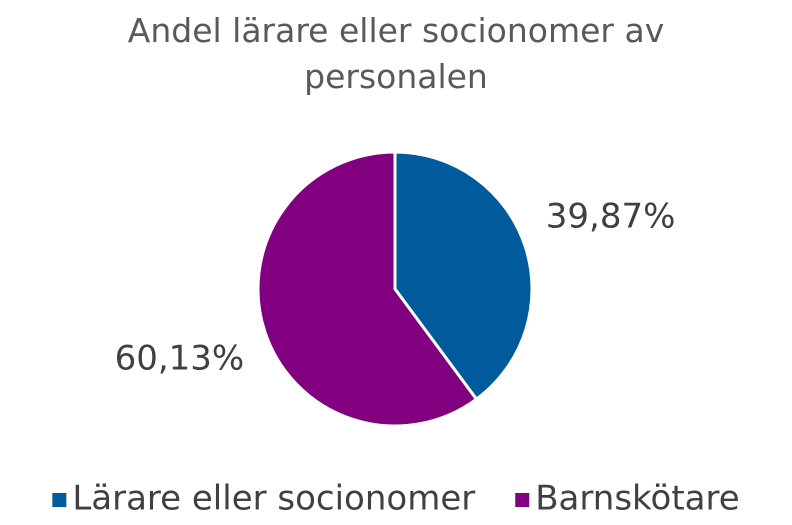 The image size is (792, 525). What do you see at coordinates (273, 499) in the screenshot?
I see `legend-label: Lärare eller socionomer` at bounding box center [273, 499].